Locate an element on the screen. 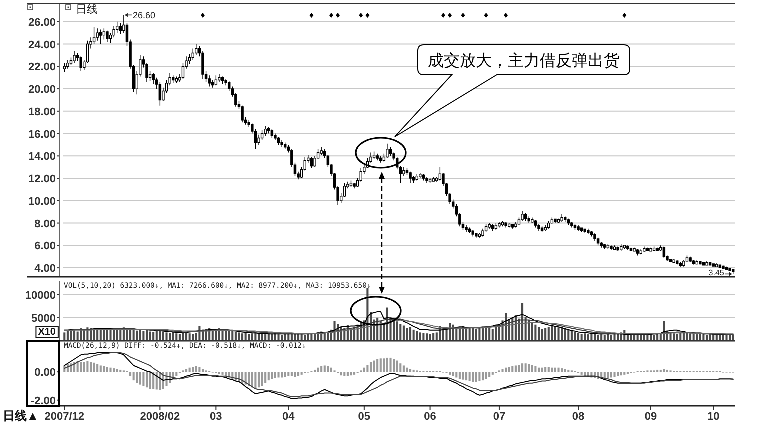  annotation: 26.60 is located at coordinates (144, 15).